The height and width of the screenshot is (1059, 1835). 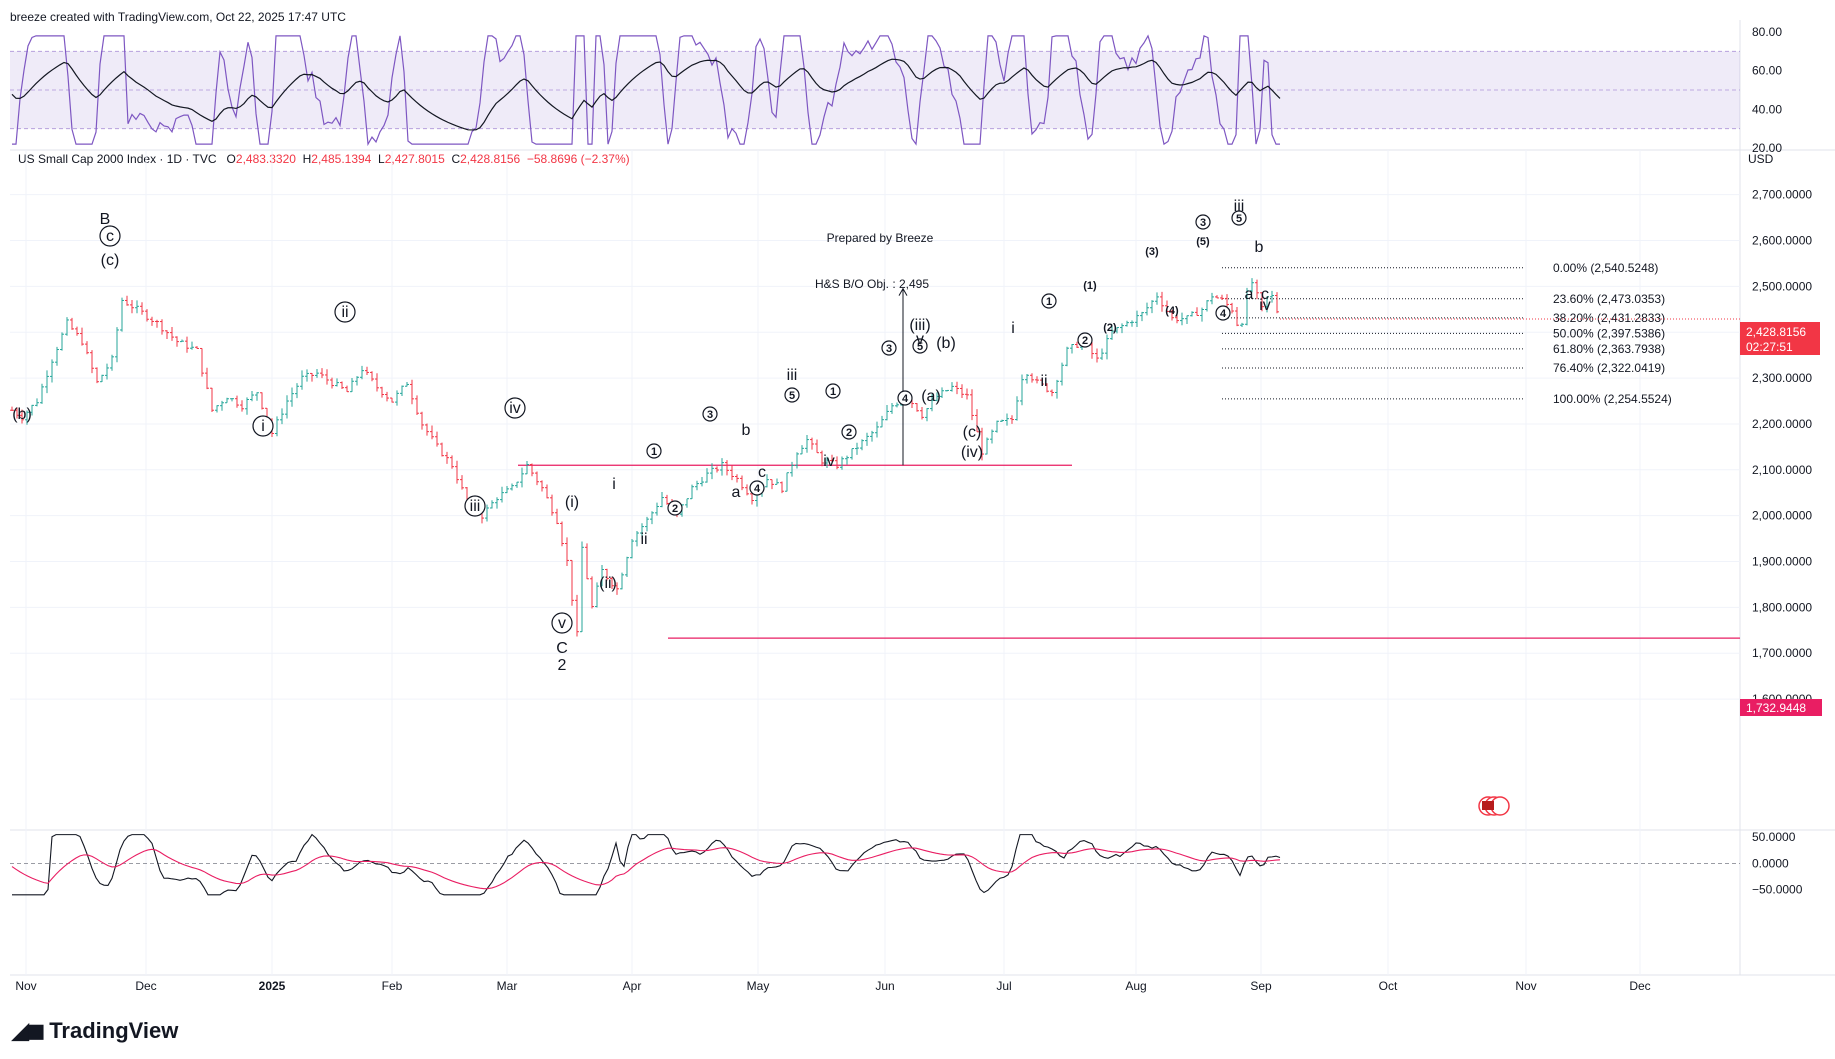 What do you see at coordinates (736, 492) in the screenshot?
I see `wave-label-text: a` at bounding box center [736, 492].